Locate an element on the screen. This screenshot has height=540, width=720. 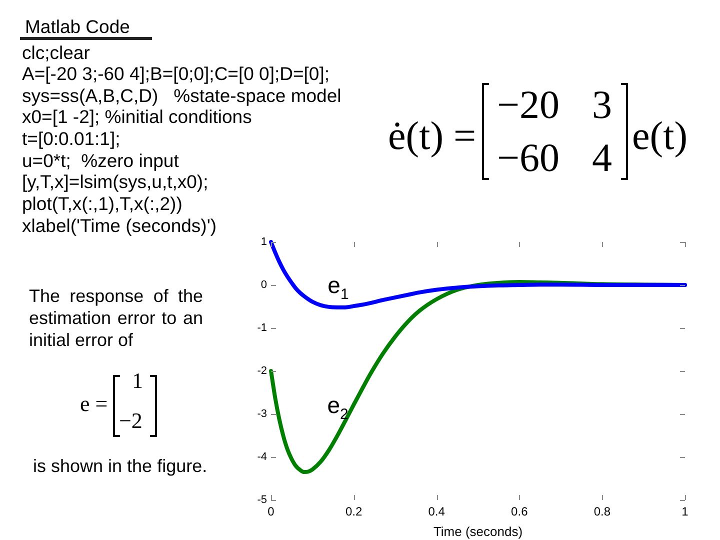
text: sys=ss(A,B,C,D) %state-space model is located at coordinates (182, 95).